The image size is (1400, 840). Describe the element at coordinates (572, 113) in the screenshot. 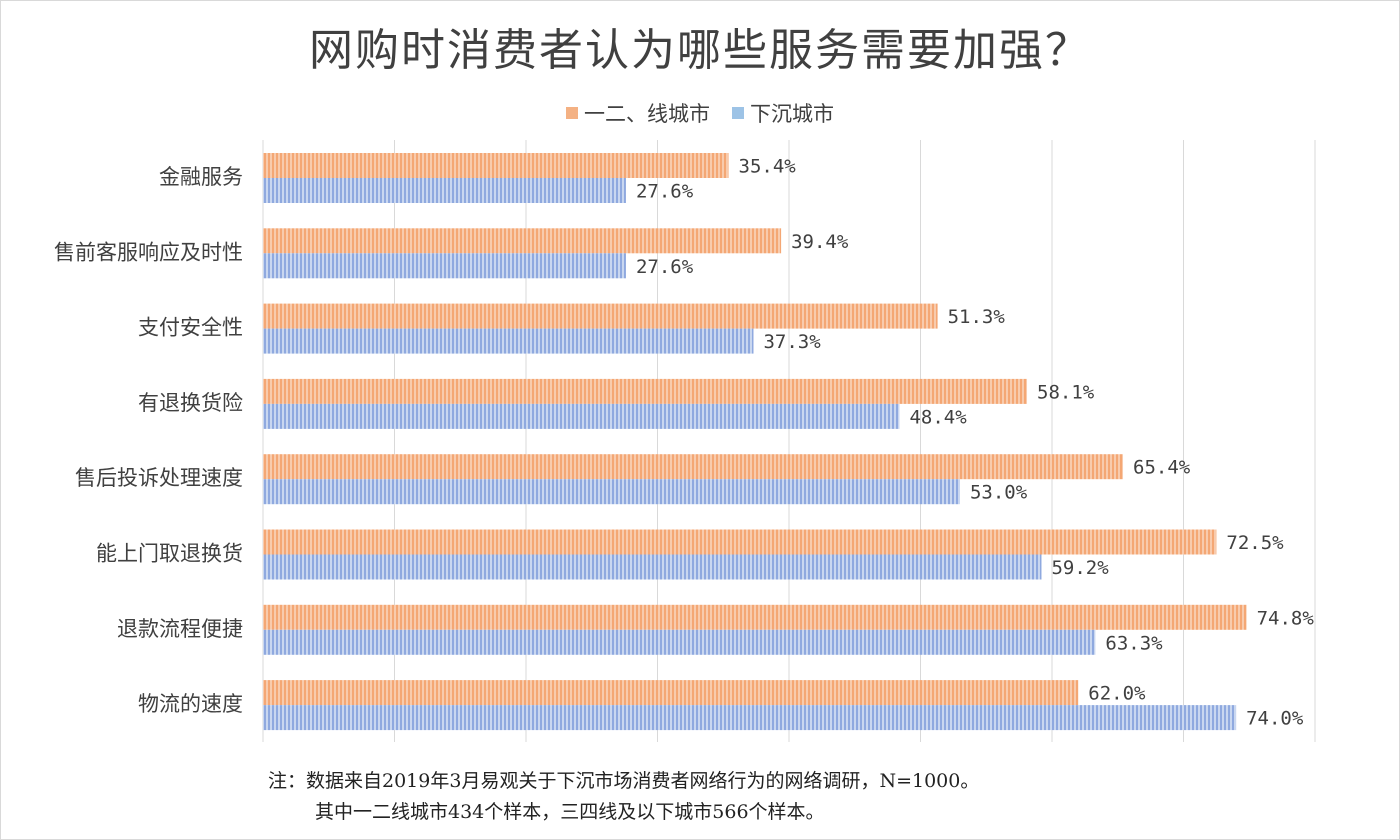

I see `legend-swatch-tier12` at that location.